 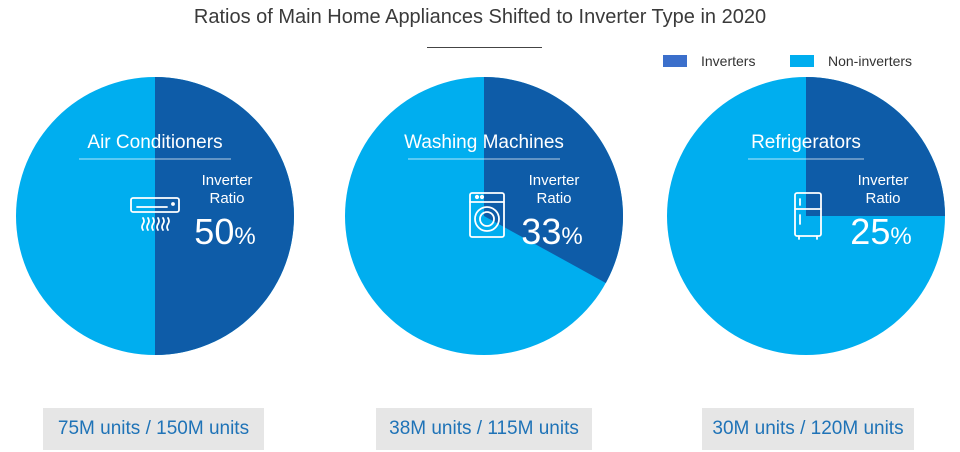 I want to click on washing-machine-icon, so click(x=487, y=215).